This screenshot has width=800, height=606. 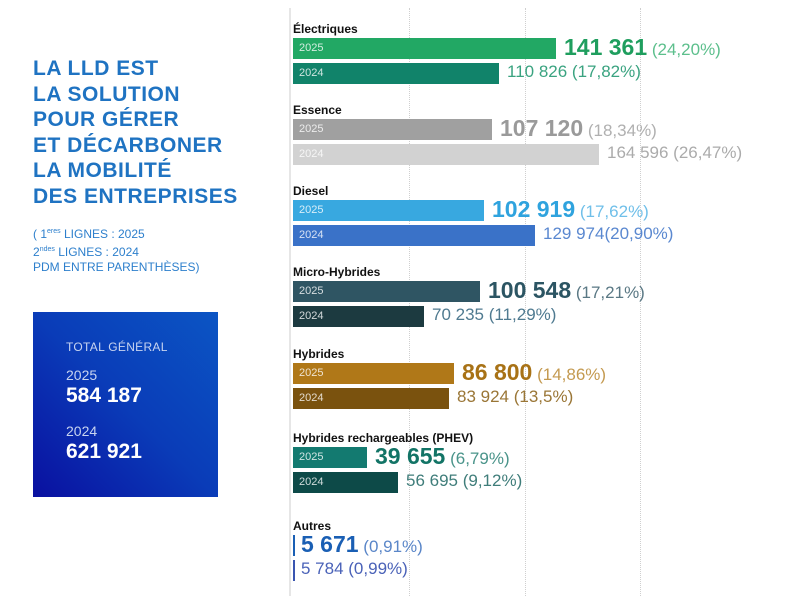 I want to click on bar-2024, so click(x=294, y=570).